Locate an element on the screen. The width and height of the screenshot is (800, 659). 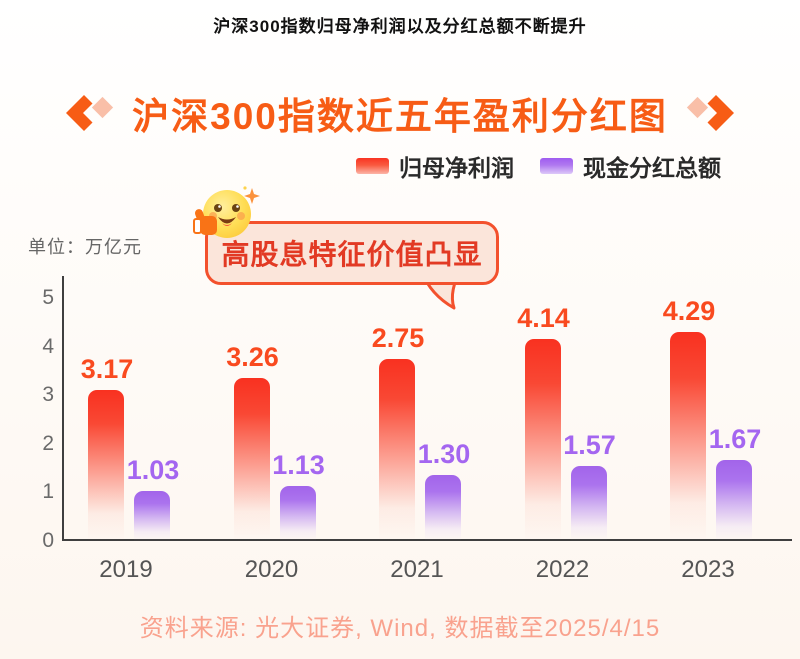
legend-item-dividend: 现金分红总额 is located at coordinates (630, 166).